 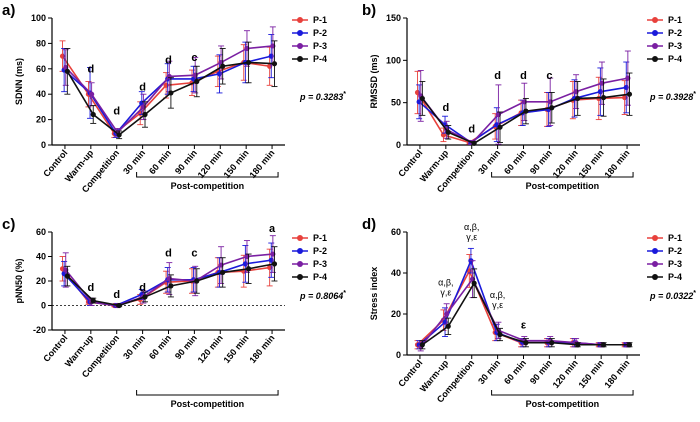 What do you see at coordinates (160, 162) in the screenshot?
I see `x-tick-label: 60 min` at bounding box center [160, 162].